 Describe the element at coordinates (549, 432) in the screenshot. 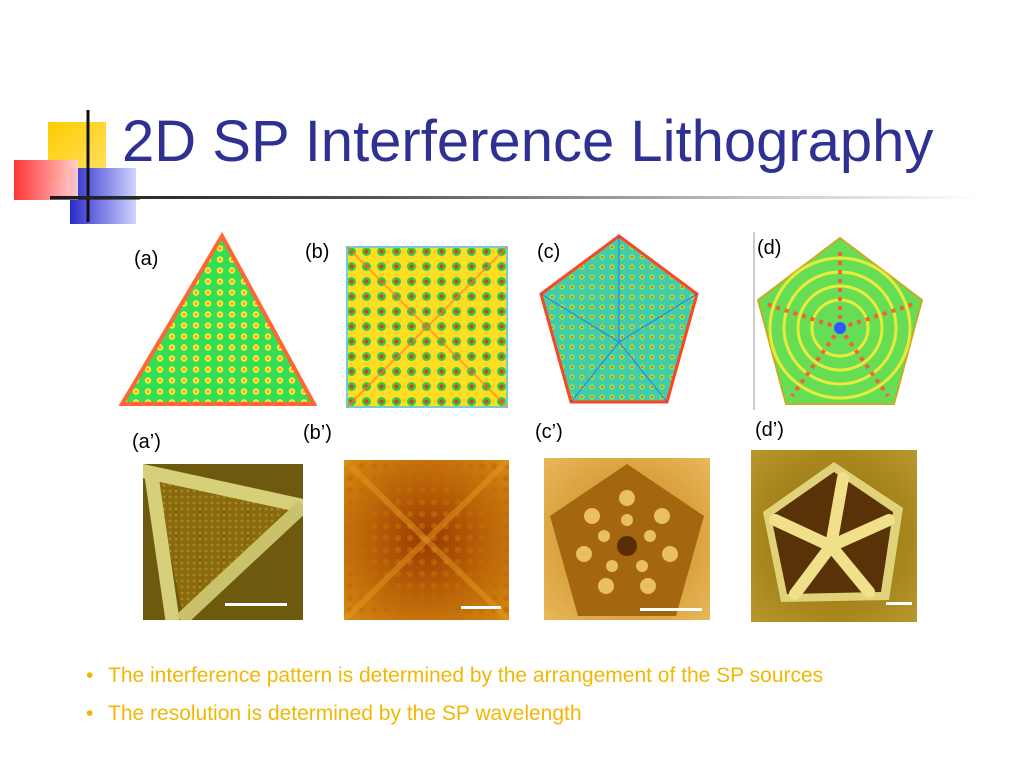

I see `panel-label-c-prime: (c’)` at that location.